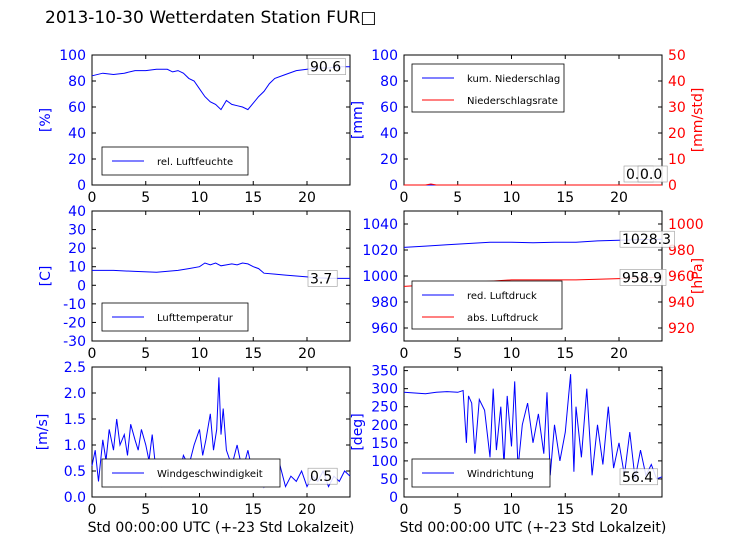 Image resolution: width=736 pixels, height=552 pixels. Describe the element at coordinates (75, 420) in the screenshot. I see `windspeed-ytick-label: 1.5` at that location.